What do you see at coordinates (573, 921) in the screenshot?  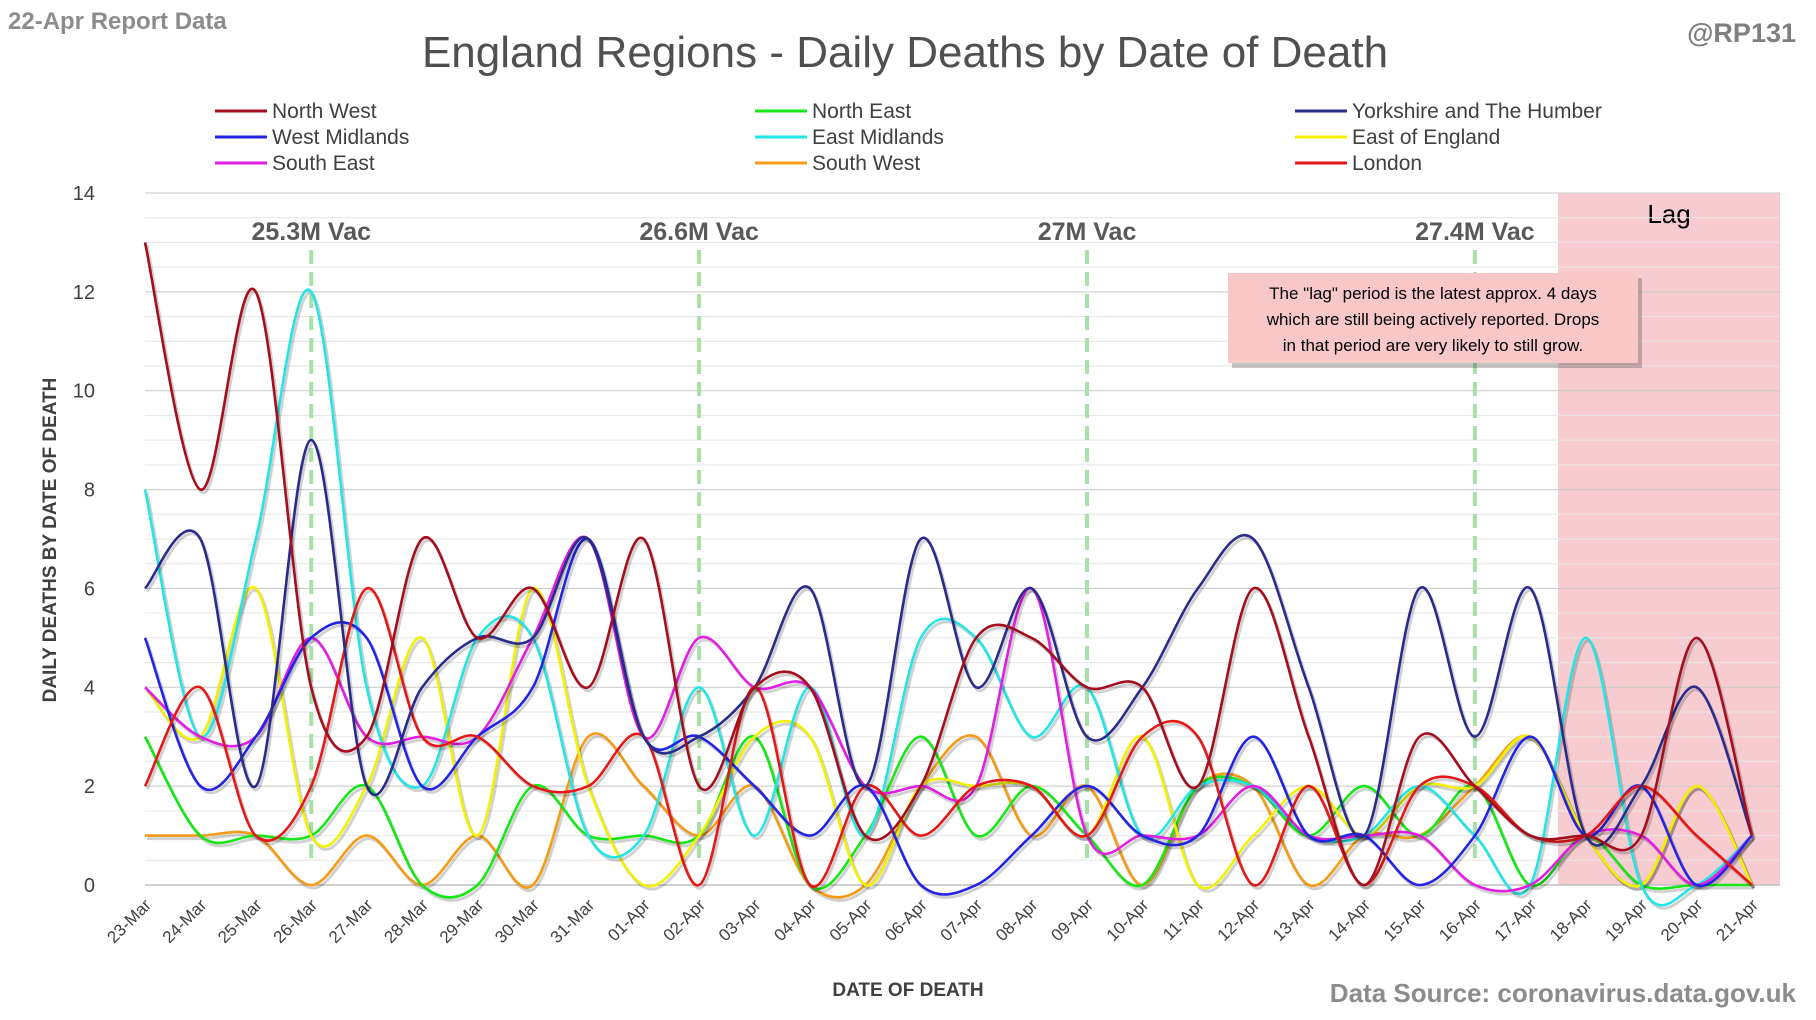 I see `x-tick-label: 31-Mar` at bounding box center [573, 921].